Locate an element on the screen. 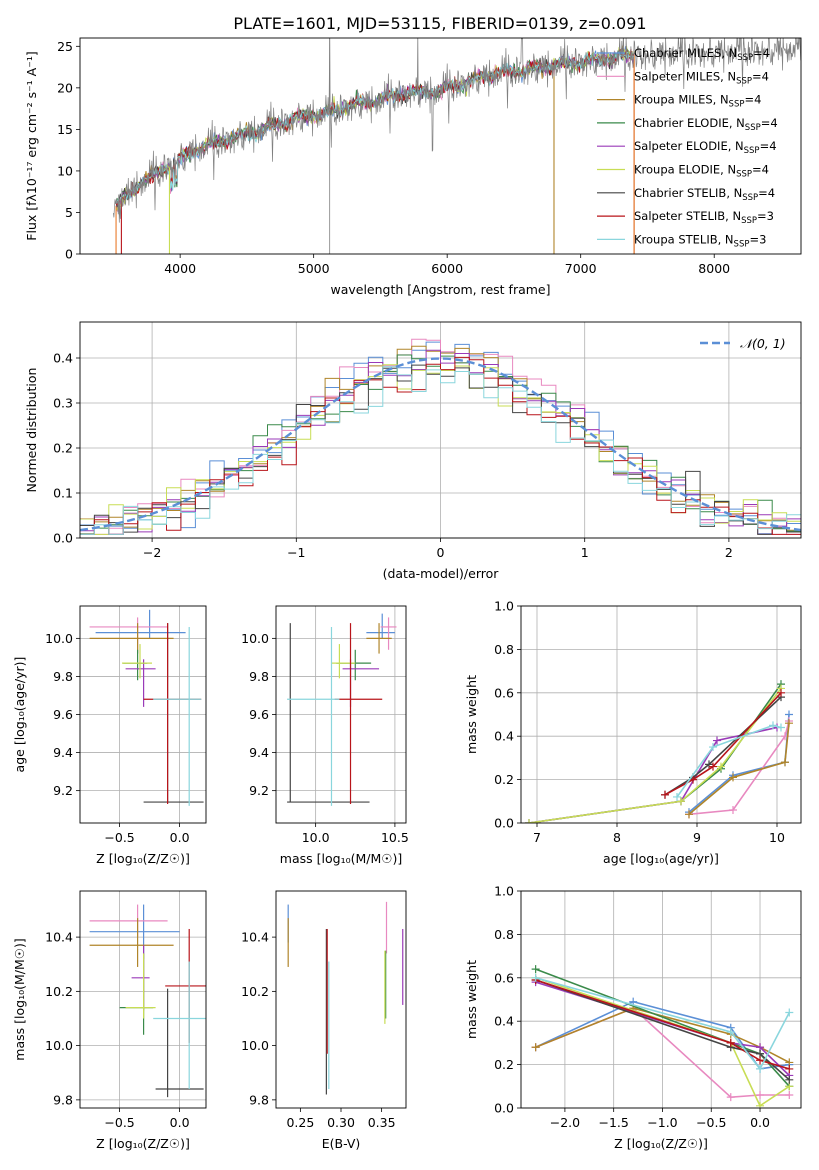  massweight_vs_age-line-salpeter_stelib is located at coordinates (723, 743).